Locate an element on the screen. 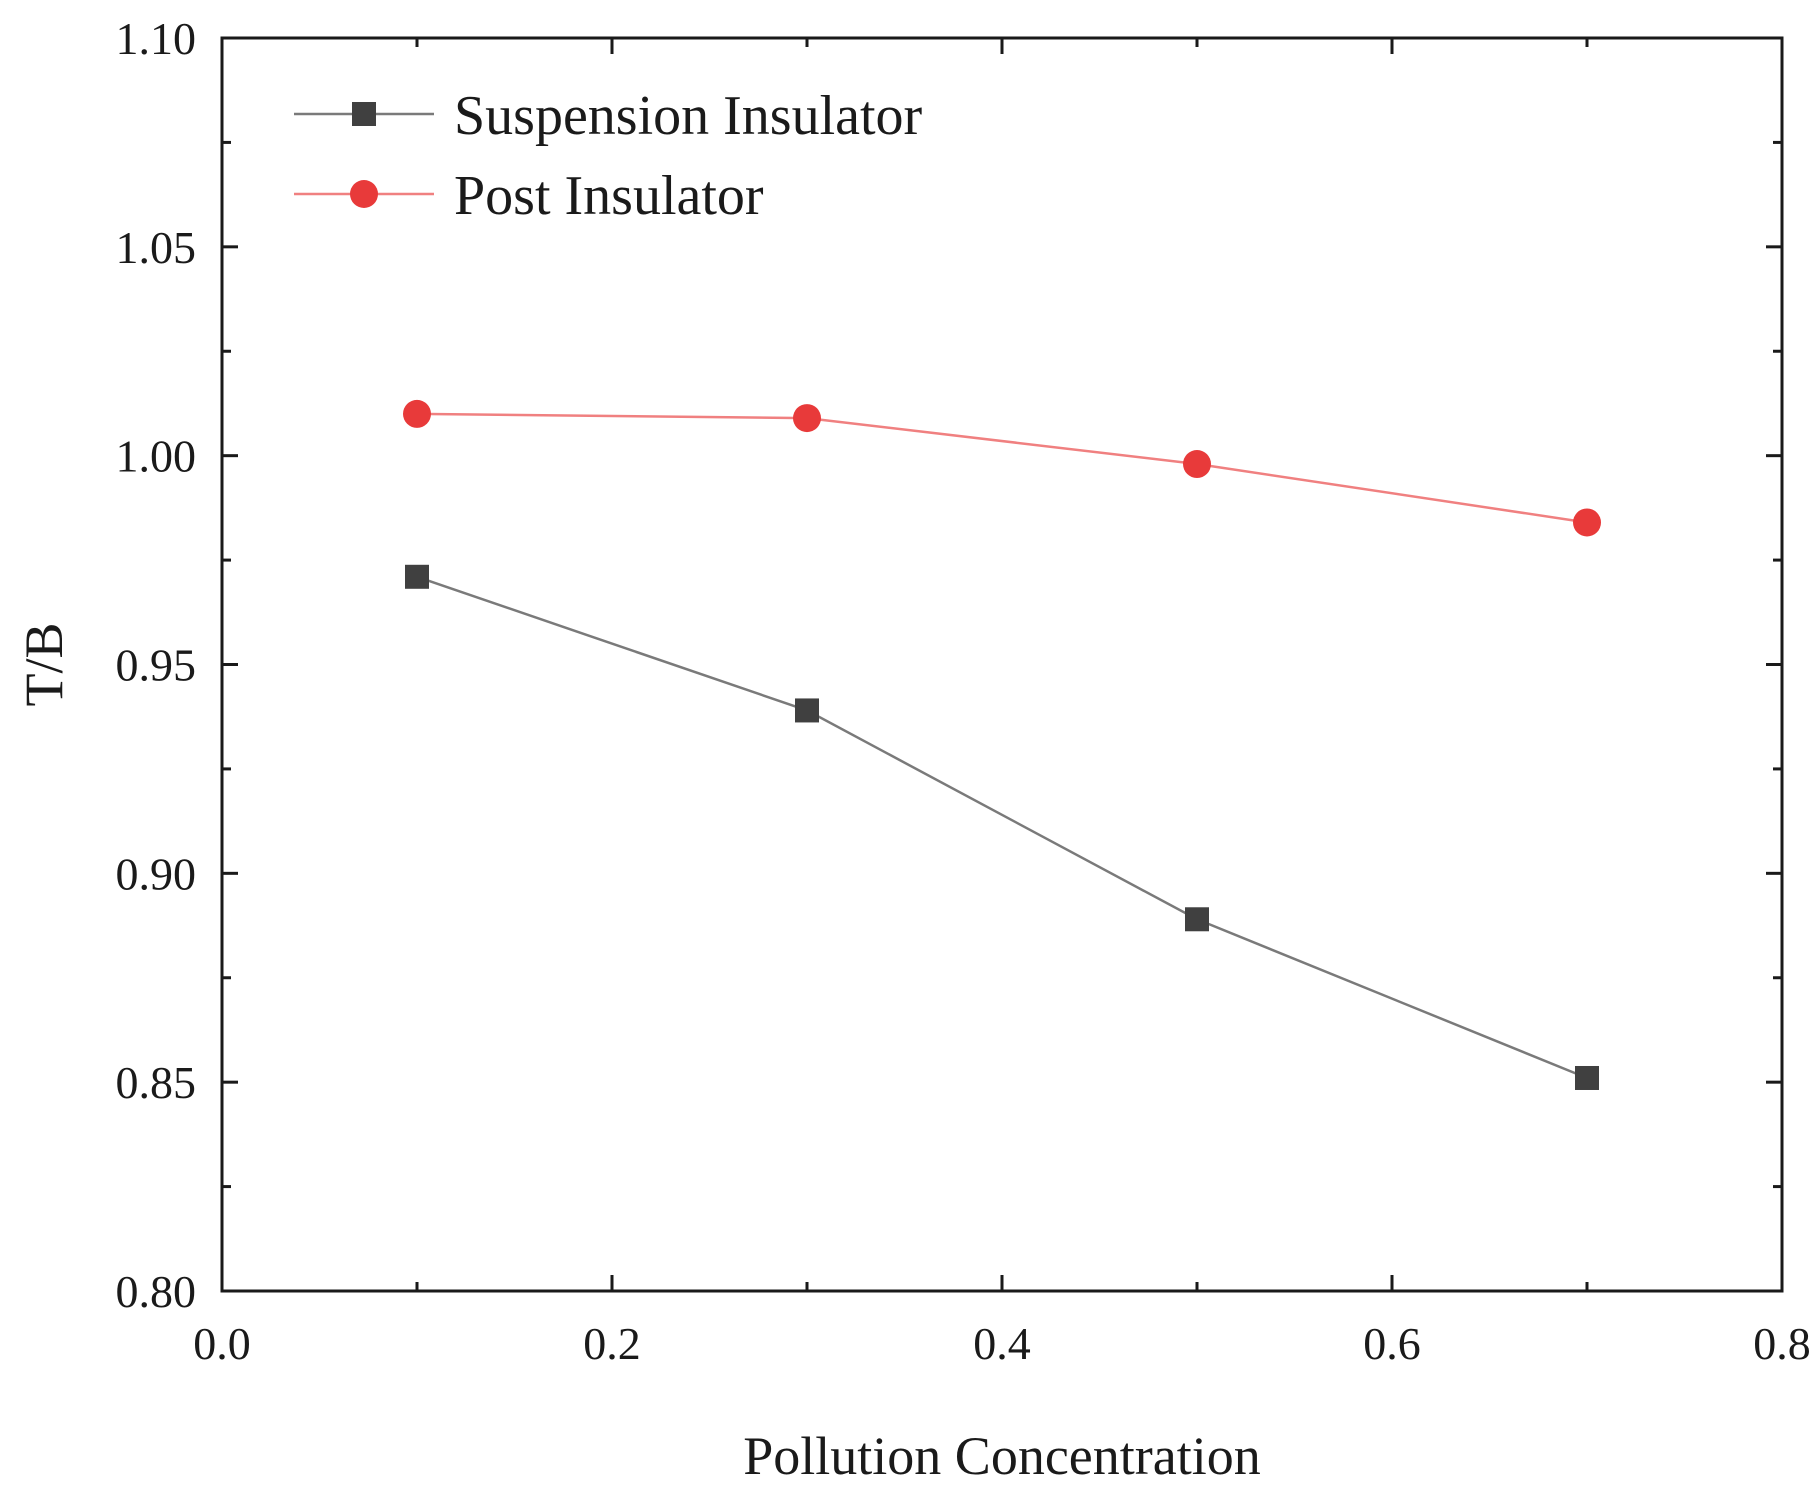 The image size is (1820, 1489). series-line-post-insulator is located at coordinates (1002, 468).